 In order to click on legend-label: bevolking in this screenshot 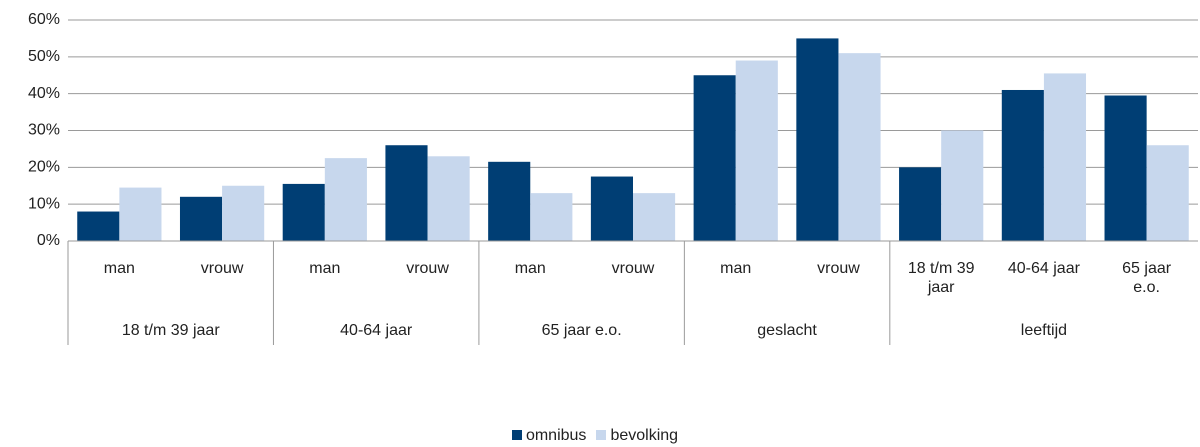, I will do `click(644, 435)`.